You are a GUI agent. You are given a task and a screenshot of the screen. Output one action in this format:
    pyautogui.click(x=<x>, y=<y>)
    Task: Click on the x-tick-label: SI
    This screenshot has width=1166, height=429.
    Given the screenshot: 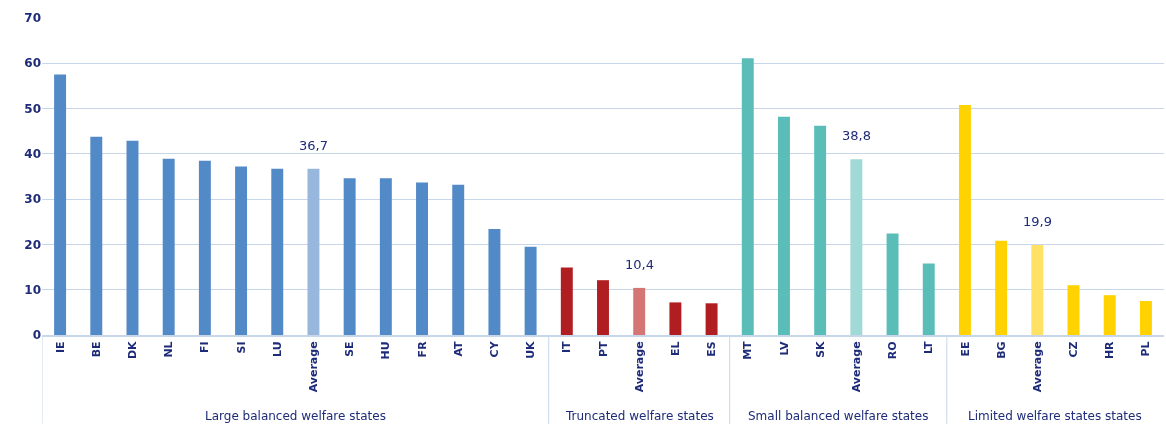 What is the action you would take?
    pyautogui.click(x=241, y=347)
    